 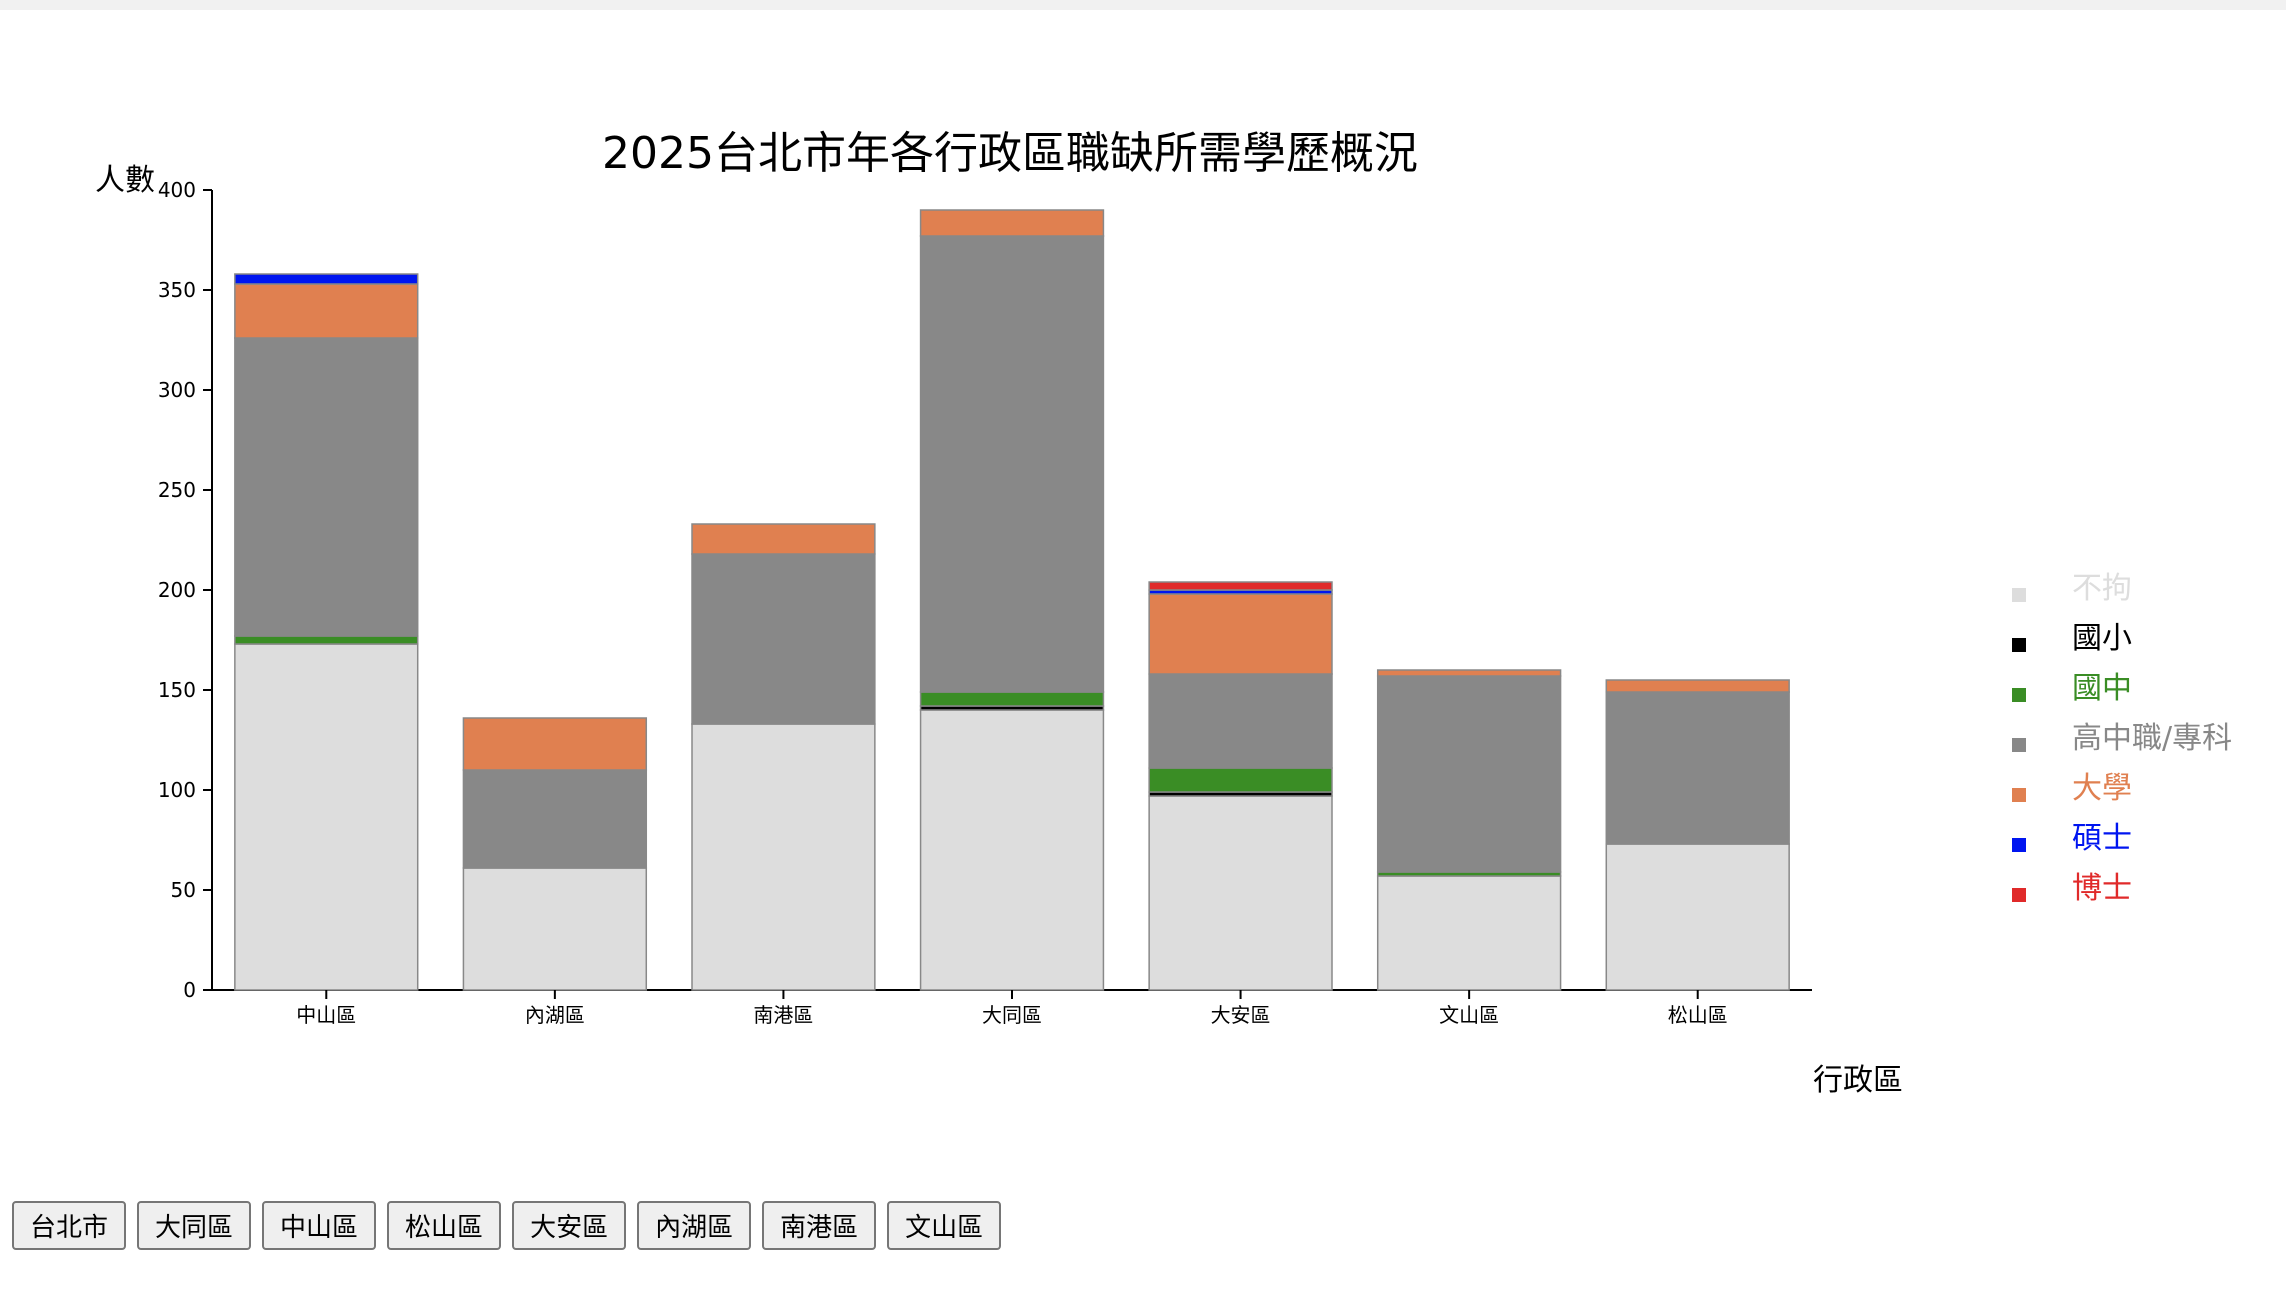 What do you see at coordinates (1241, 1015) in the screenshot?
I see `x-tick-label: 大安區` at bounding box center [1241, 1015].